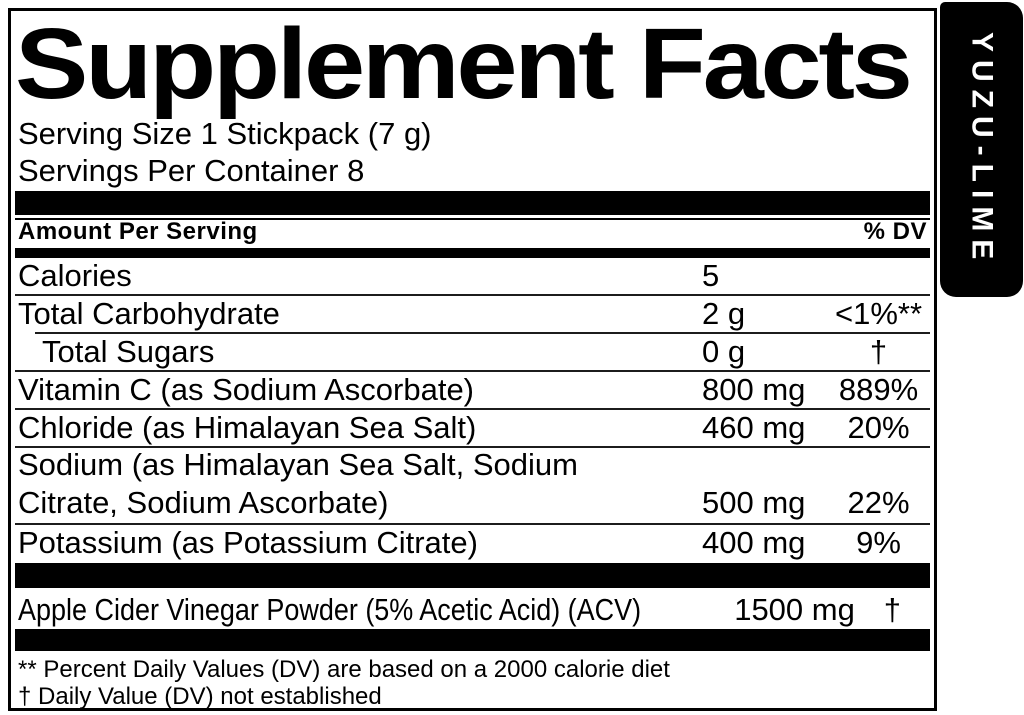 The image size is (1024, 715). I want to click on nutrient-name: Vitamin C (as Sodium Ascorbate), so click(246, 389).